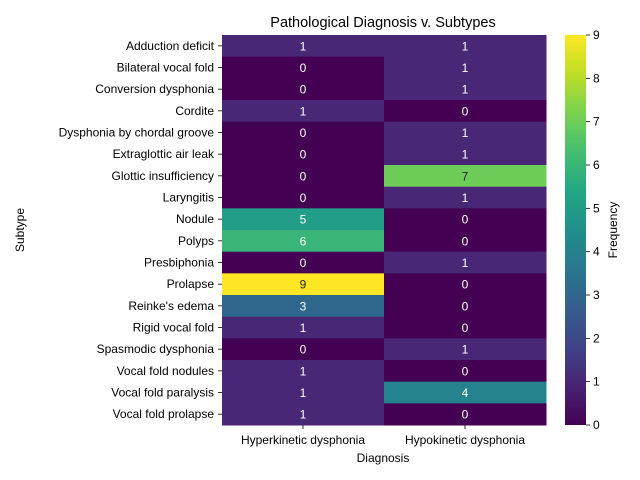  I want to click on chart-title: Pathological Diagnosis v. Subtypes, so click(382, 23).